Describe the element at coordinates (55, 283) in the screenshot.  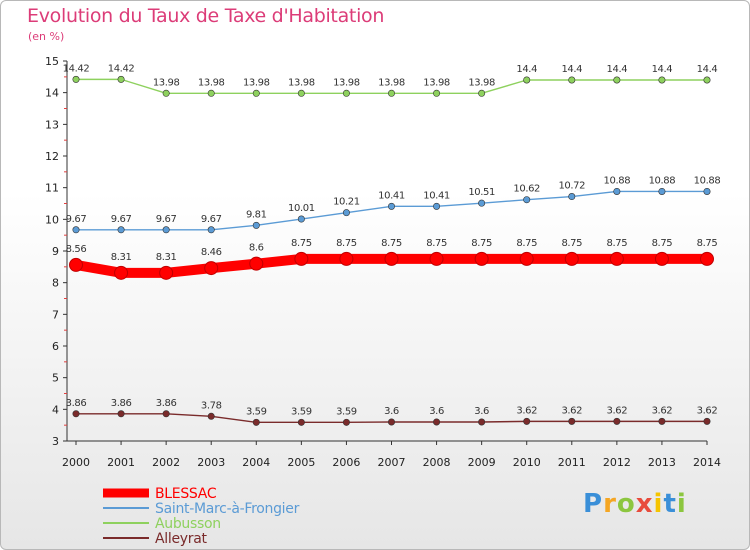
I see `y-tick-label: 8` at that location.